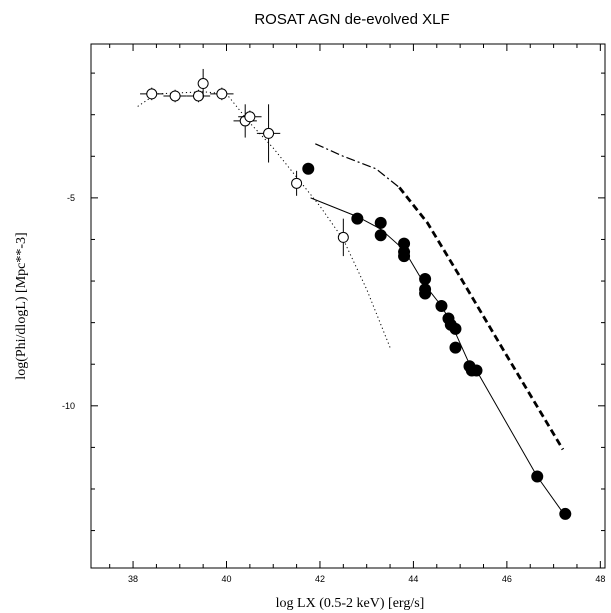  I want to click on chart-title: ROSAT AGN de-evolved XLF, so click(351, 19).